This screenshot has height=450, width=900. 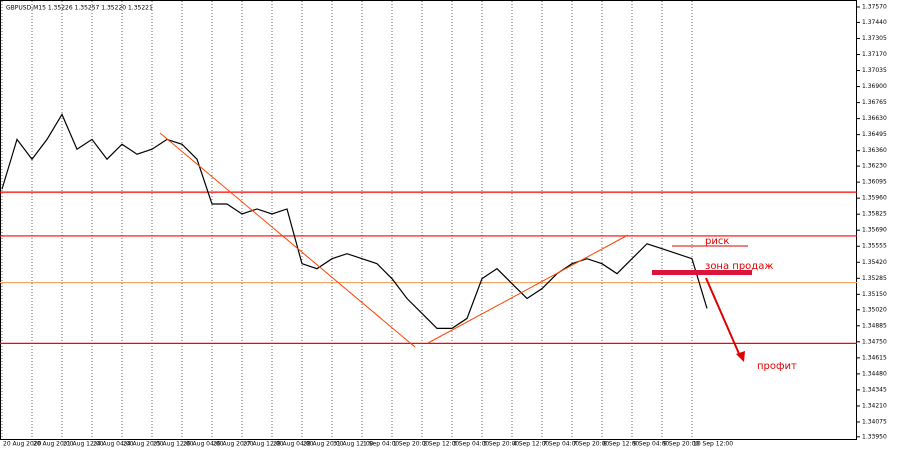 I want to click on y-tick-label: 1.34075, so click(x=874, y=421).